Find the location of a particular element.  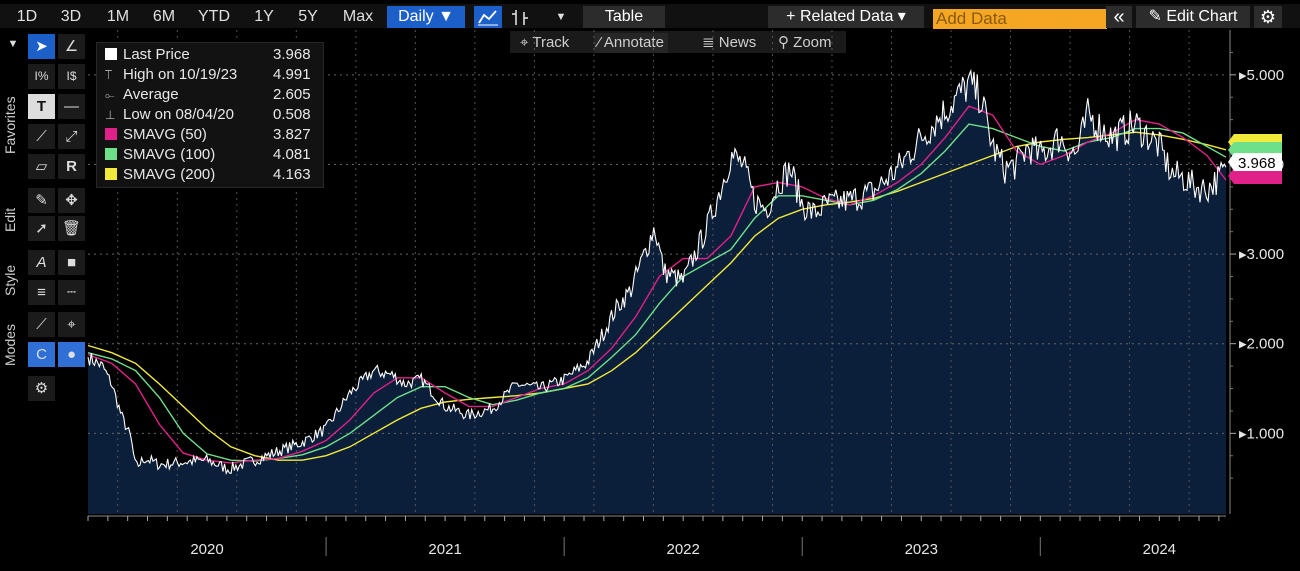

color-palette-icon: ● is located at coordinates (71, 354).